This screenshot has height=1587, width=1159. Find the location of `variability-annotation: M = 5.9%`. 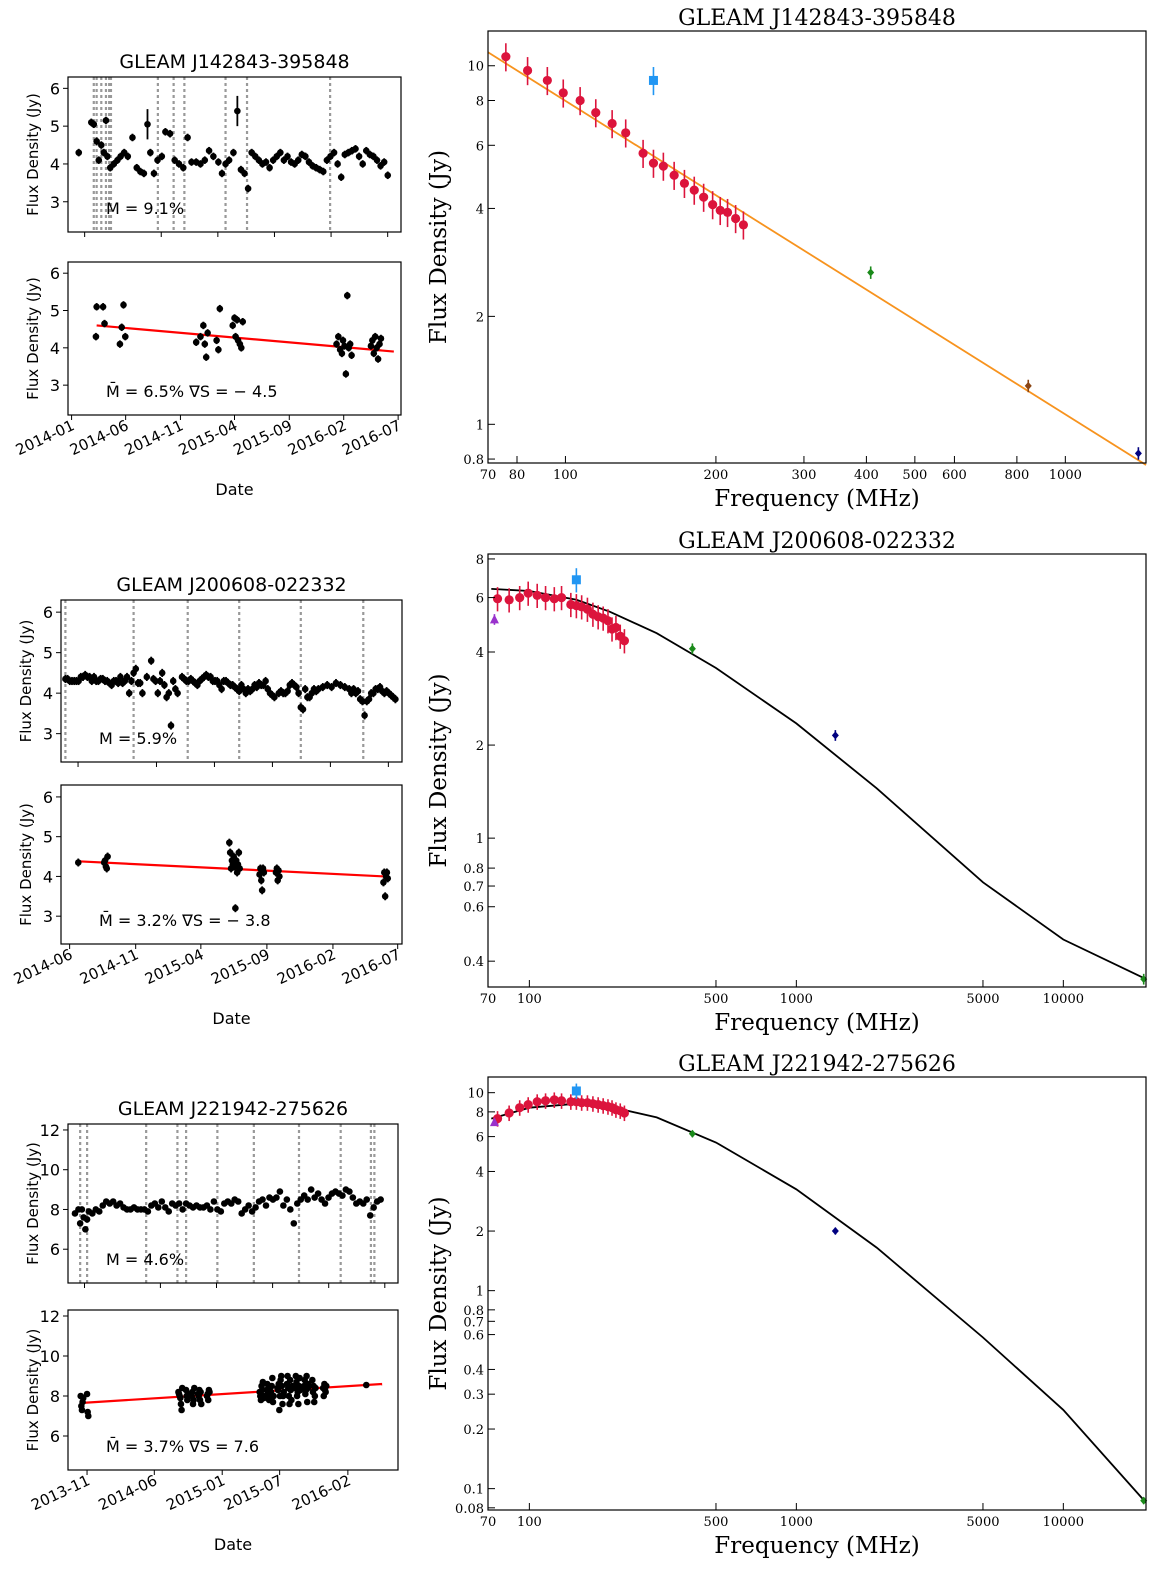

variability-annotation: M = 5.9% is located at coordinates (138, 738).